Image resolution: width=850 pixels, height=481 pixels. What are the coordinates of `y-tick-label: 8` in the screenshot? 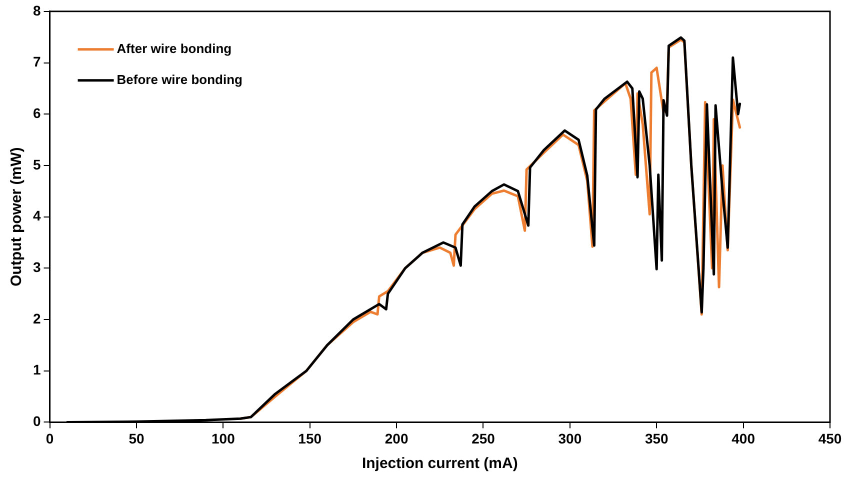 It's located at (36, 10).